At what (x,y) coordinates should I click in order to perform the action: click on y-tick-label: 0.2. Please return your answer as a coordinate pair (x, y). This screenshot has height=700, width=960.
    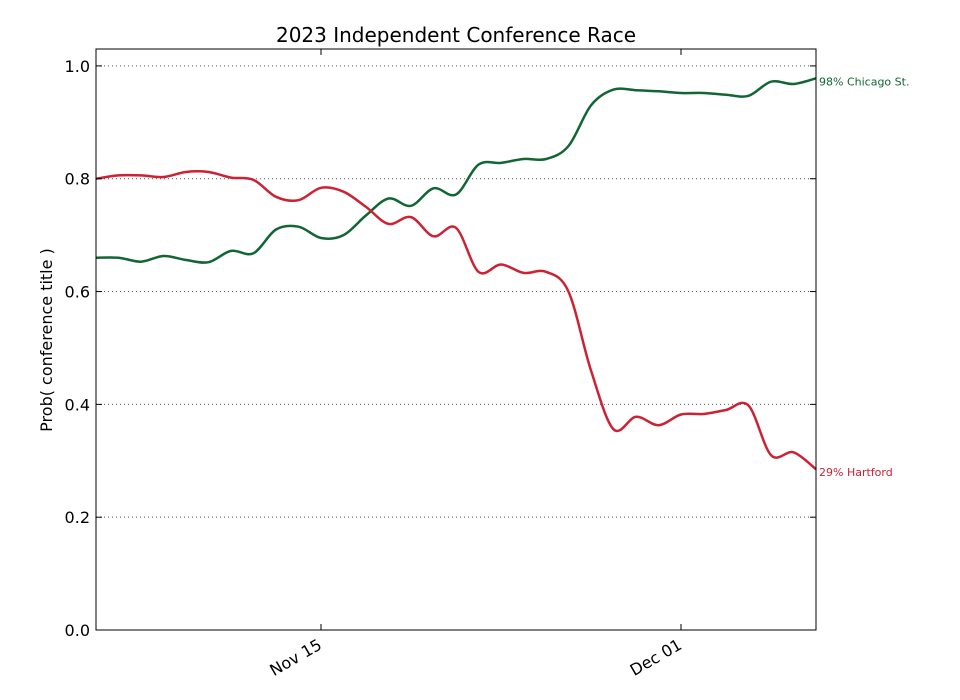
    Looking at the image, I should click on (77, 517).